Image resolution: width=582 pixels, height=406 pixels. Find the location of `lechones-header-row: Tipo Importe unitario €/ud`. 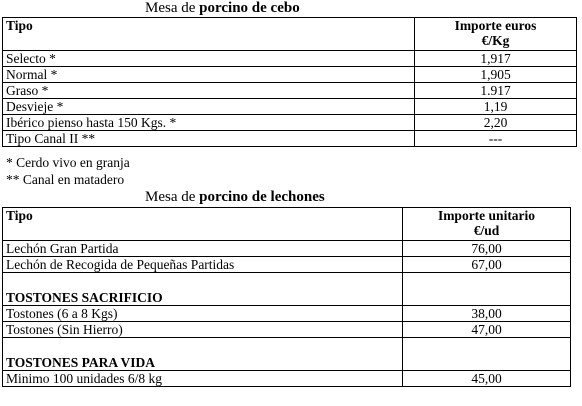

lechones-header-row: Tipo Importe unitario €/ud is located at coordinates (286, 224).